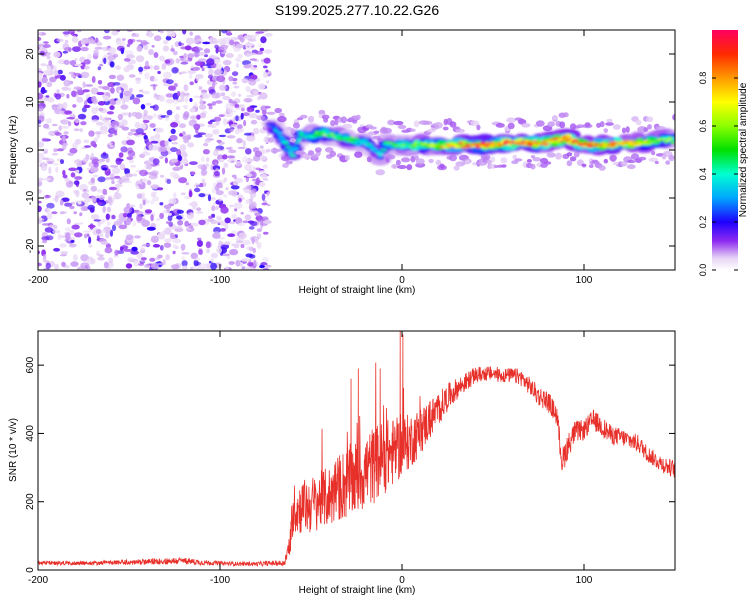 Image resolution: width=750 pixels, height=600 pixels. I want to click on y-tick-label: -20, so click(30, 245).